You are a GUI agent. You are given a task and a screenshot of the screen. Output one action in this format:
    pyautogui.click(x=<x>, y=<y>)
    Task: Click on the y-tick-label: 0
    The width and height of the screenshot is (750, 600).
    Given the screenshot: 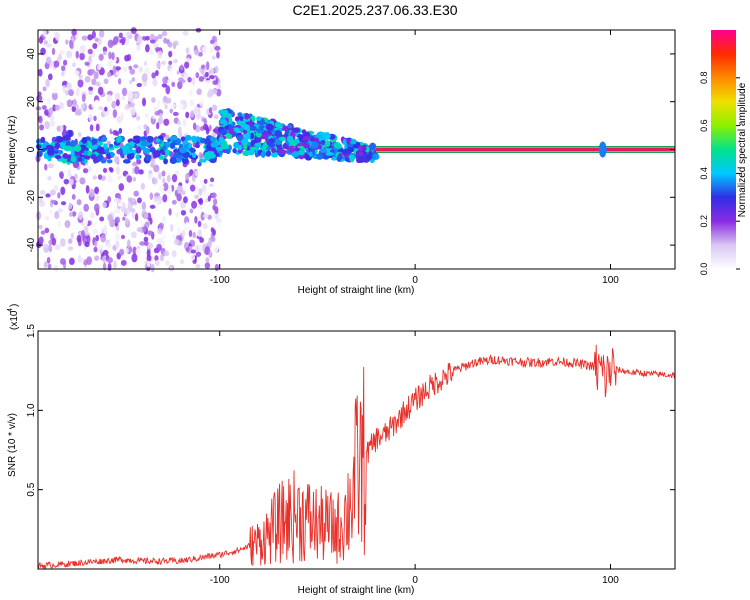 What is the action you would take?
    pyautogui.click(x=31, y=149)
    